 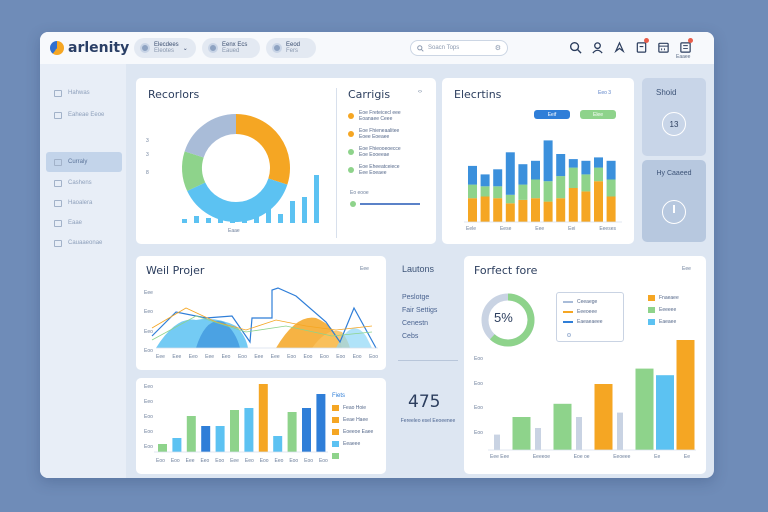 What do you see at coordinates (416, 297) in the screenshot?
I see `panel-link: Peslotge` at bounding box center [416, 297].